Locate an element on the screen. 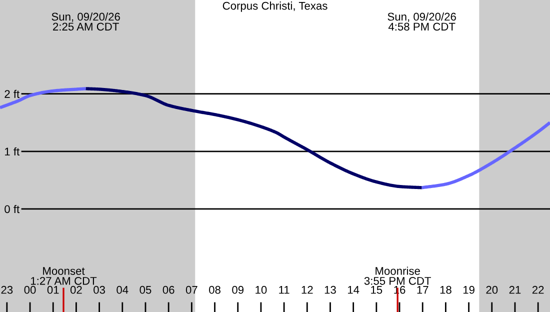 The height and width of the screenshot is (312, 550). x-tick-label: 02 is located at coordinates (76, 290).